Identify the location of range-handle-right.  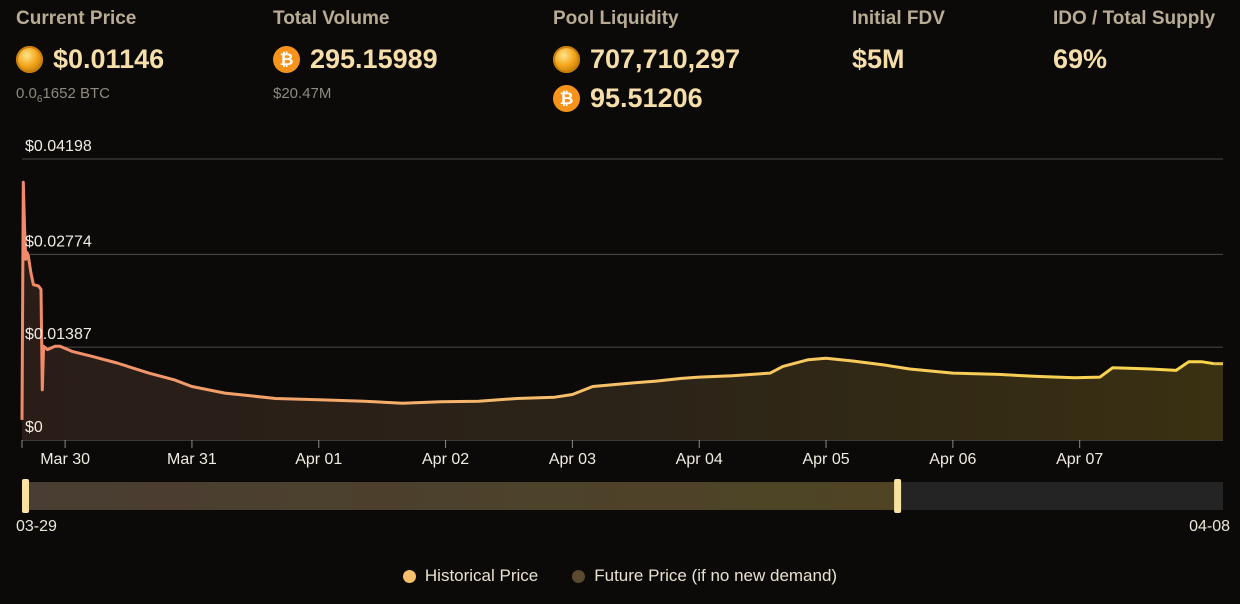
(898, 496).